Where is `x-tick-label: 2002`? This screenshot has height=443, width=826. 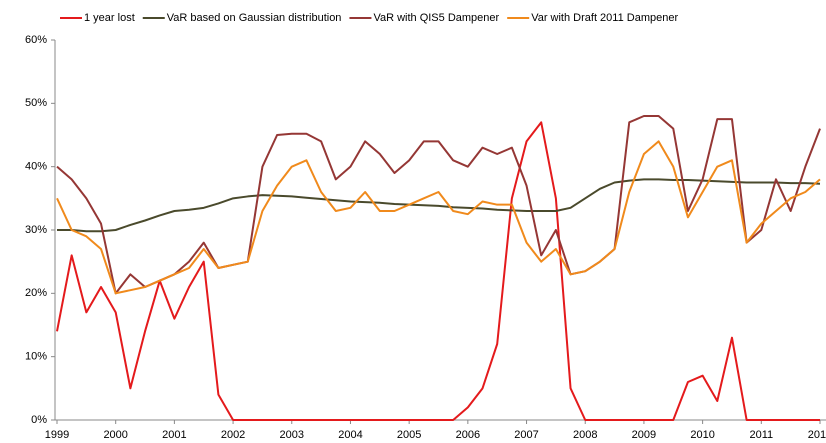
x-tick-label: 2002 is located at coordinates (233, 435).